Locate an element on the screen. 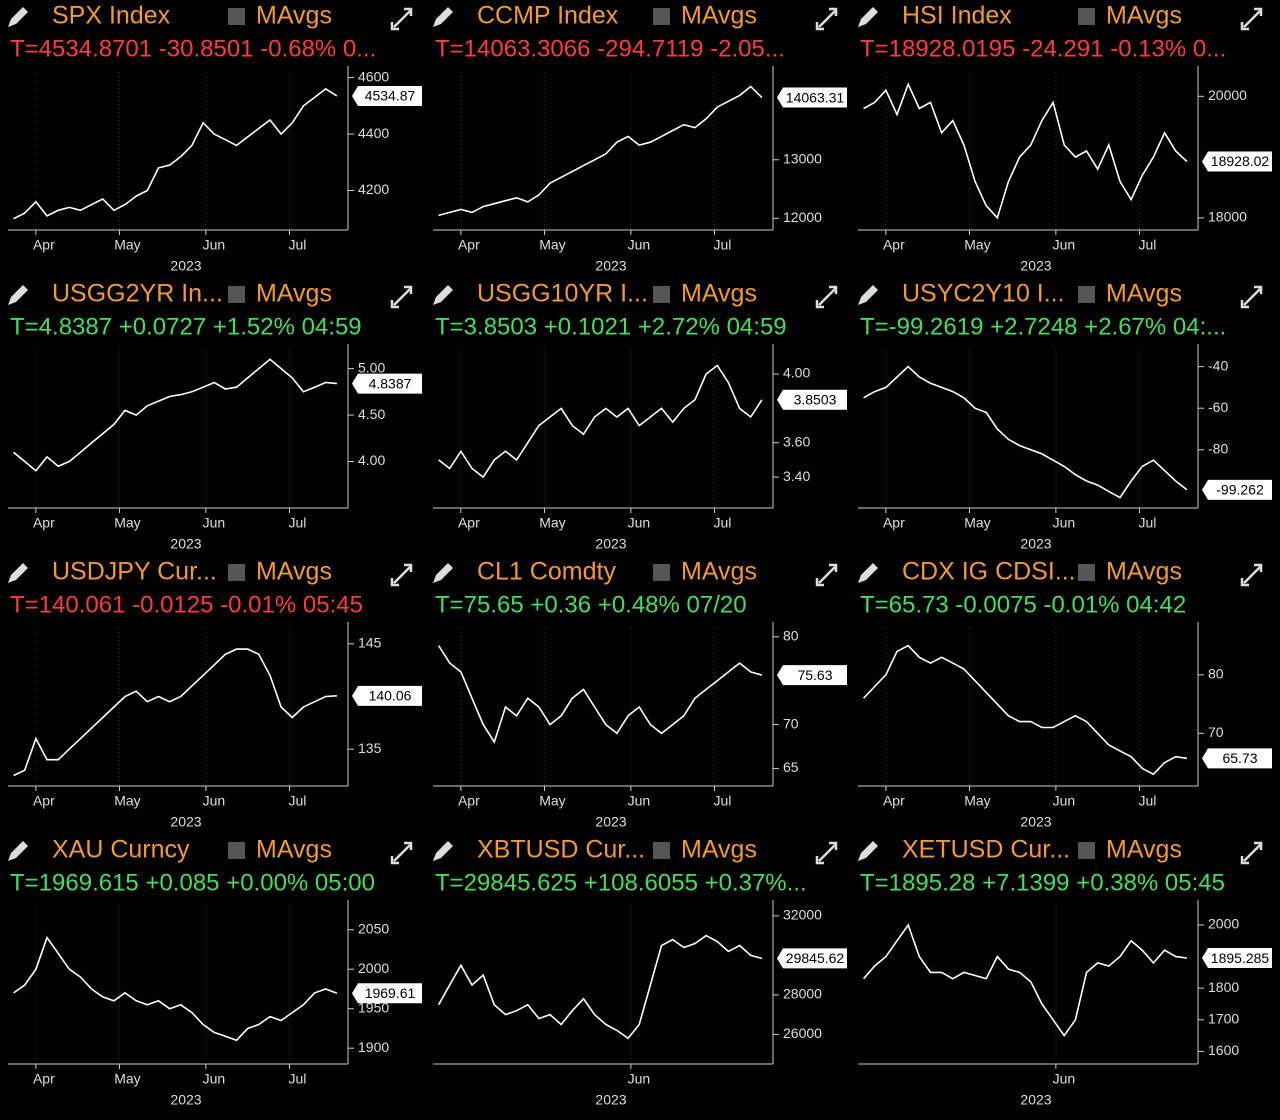  y-tick-label: 13000 is located at coordinates (802, 158).